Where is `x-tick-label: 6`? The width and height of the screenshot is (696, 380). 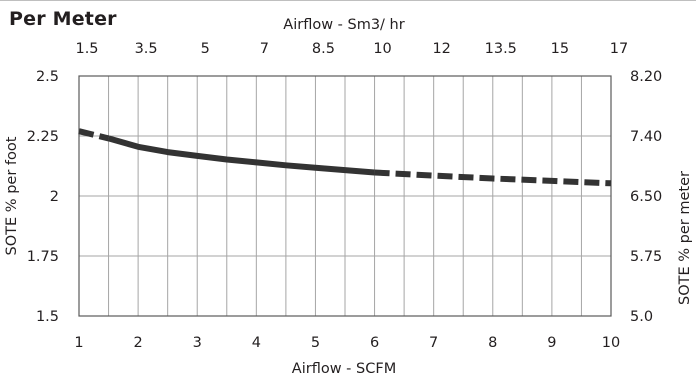 x-tick-label: 6 is located at coordinates (374, 343).